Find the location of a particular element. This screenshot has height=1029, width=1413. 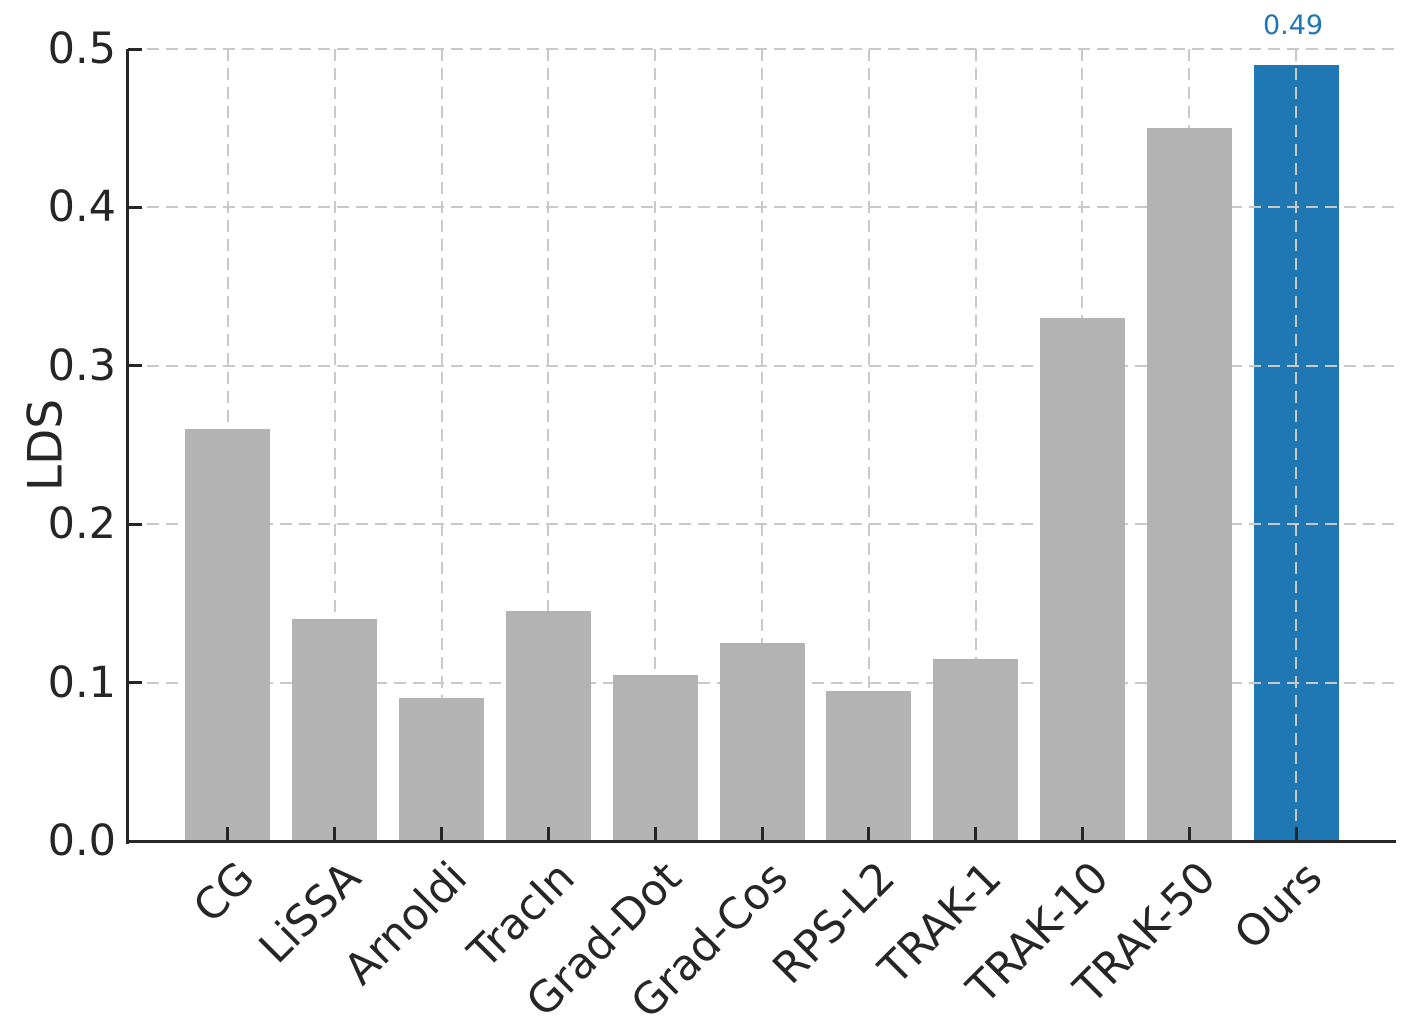

bar-value-annotation: 0.49 is located at coordinates (1293, 25).